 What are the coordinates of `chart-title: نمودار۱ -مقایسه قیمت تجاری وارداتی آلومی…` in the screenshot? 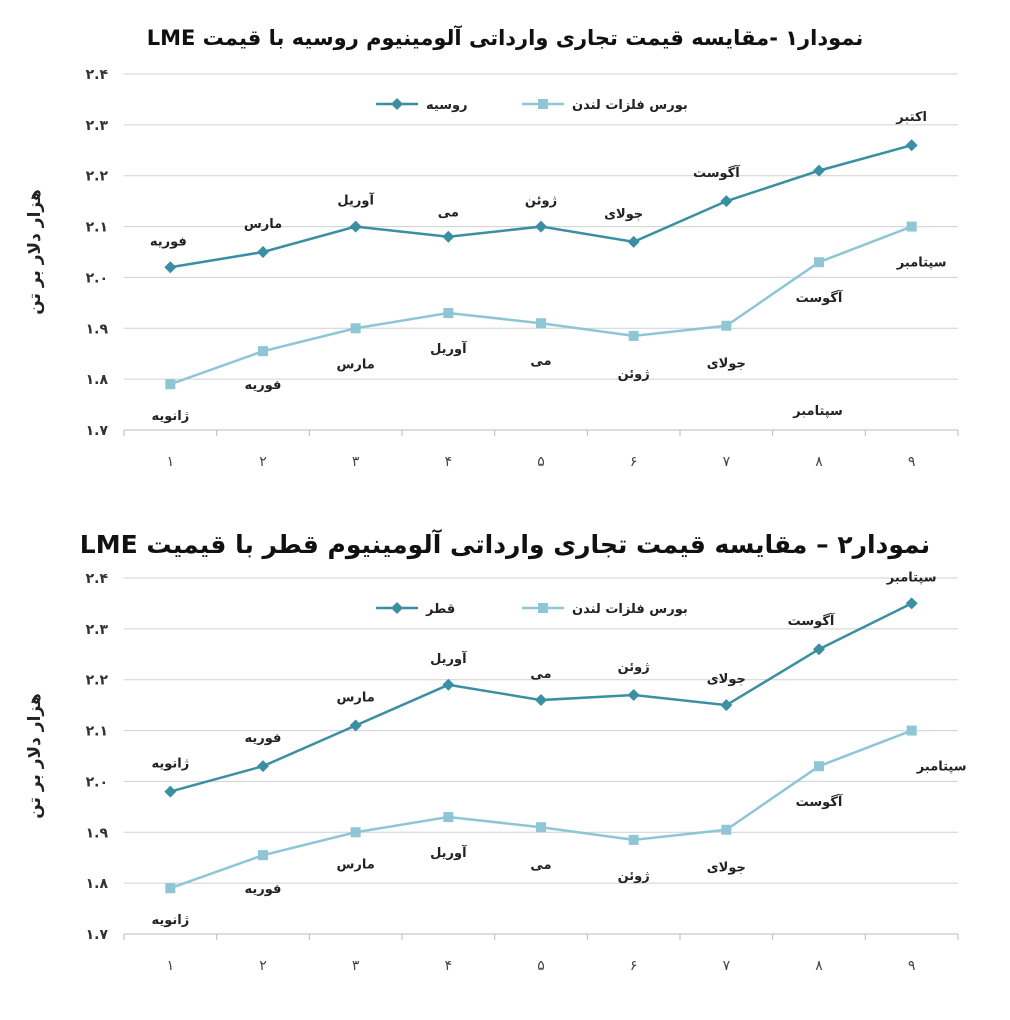 It's located at (505, 38).